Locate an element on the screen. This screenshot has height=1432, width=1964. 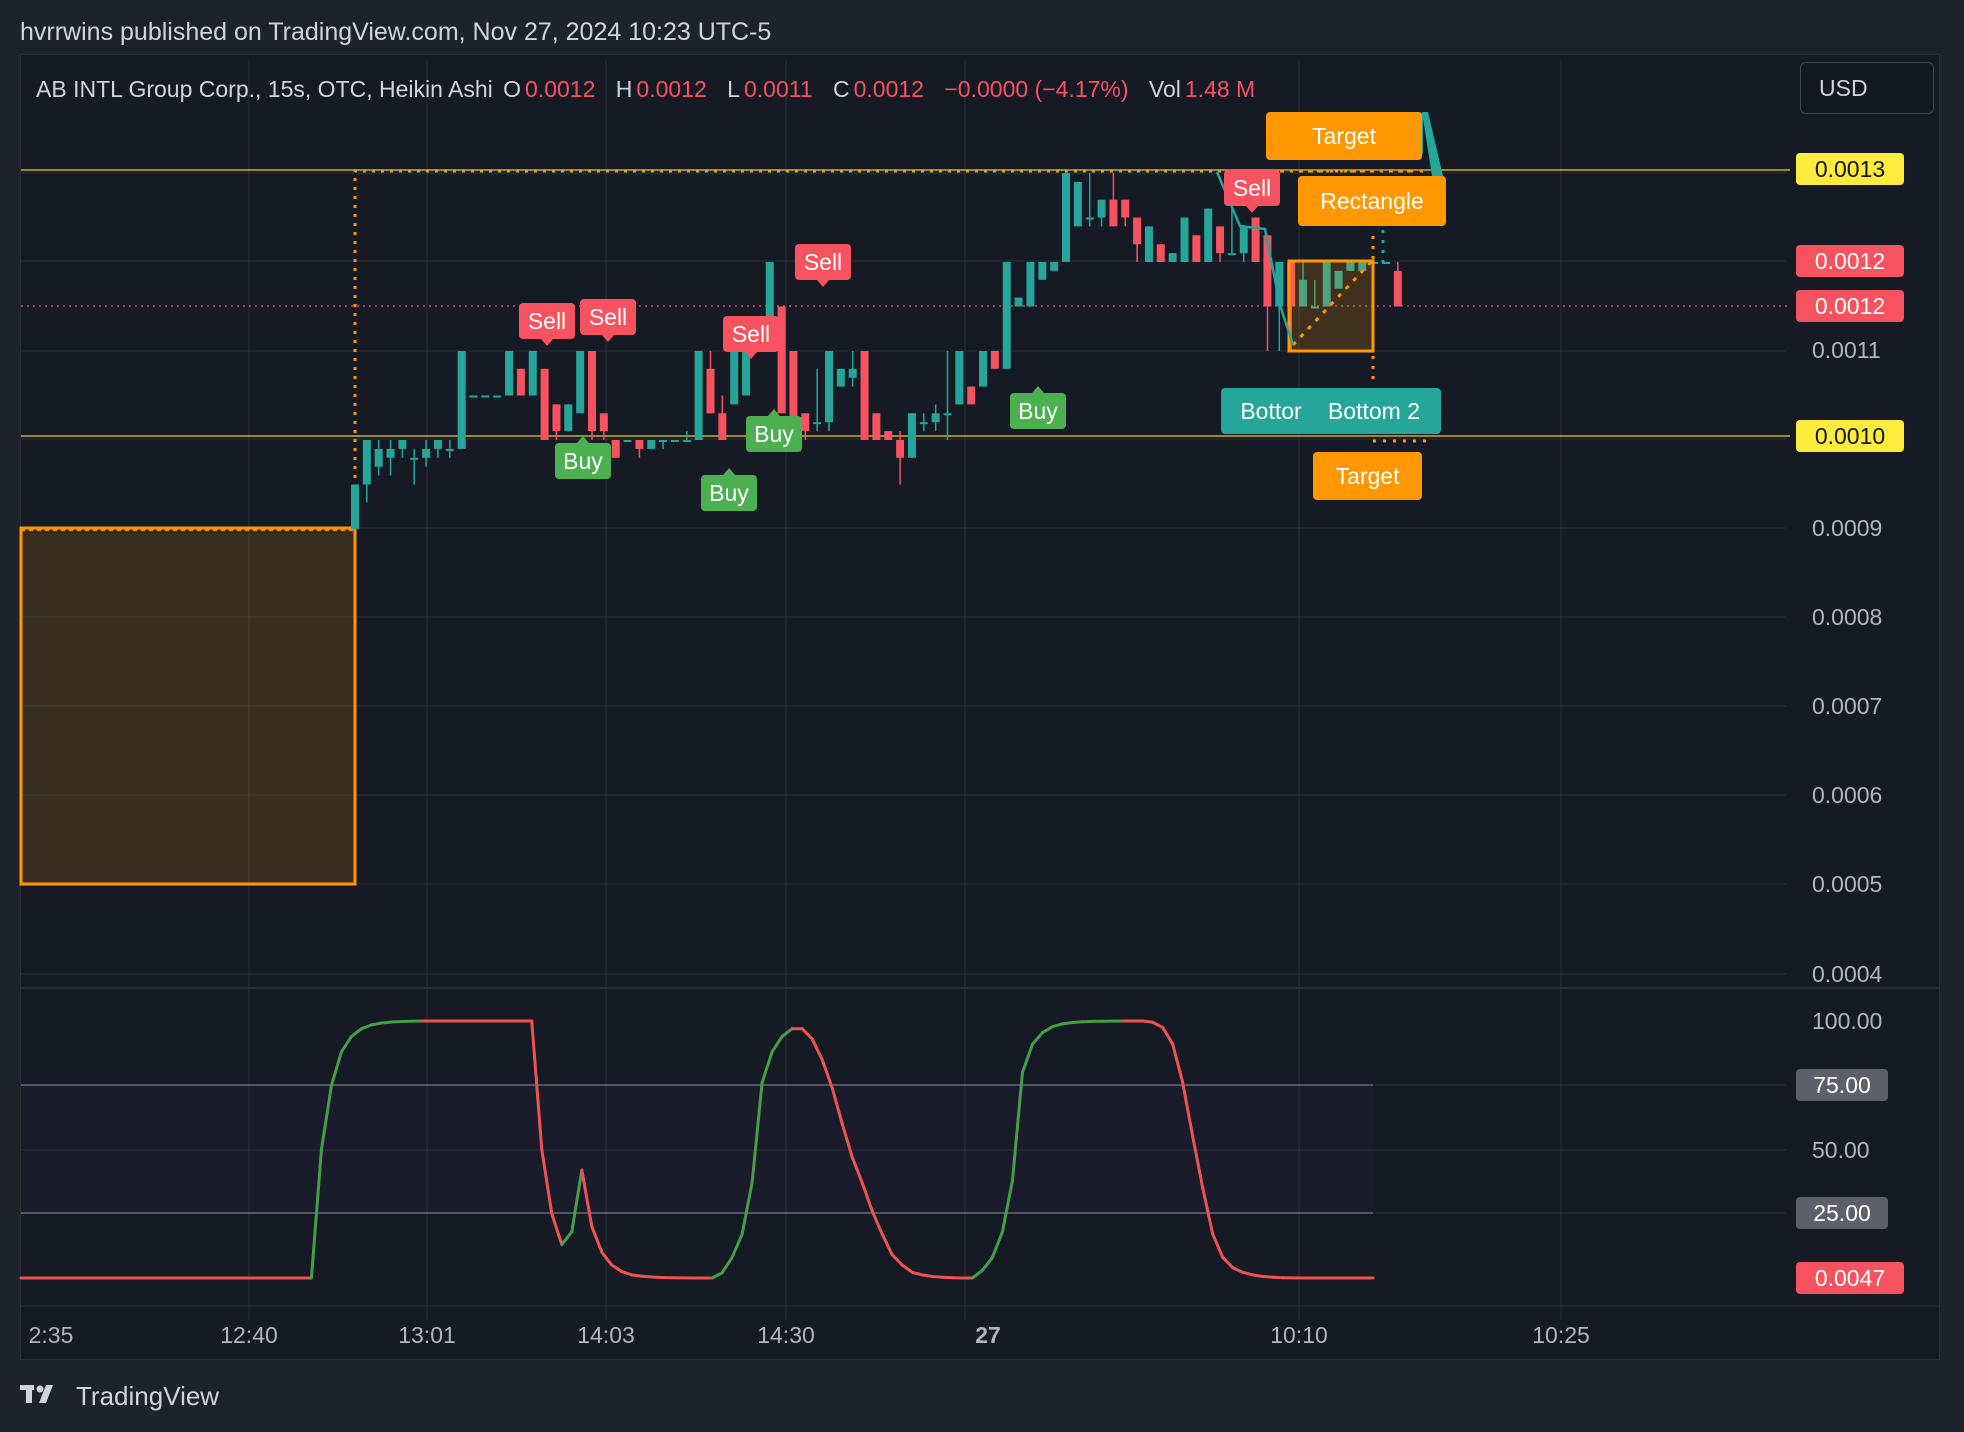
x-axis-tick-label: 14:30 is located at coordinates (786, 1335).